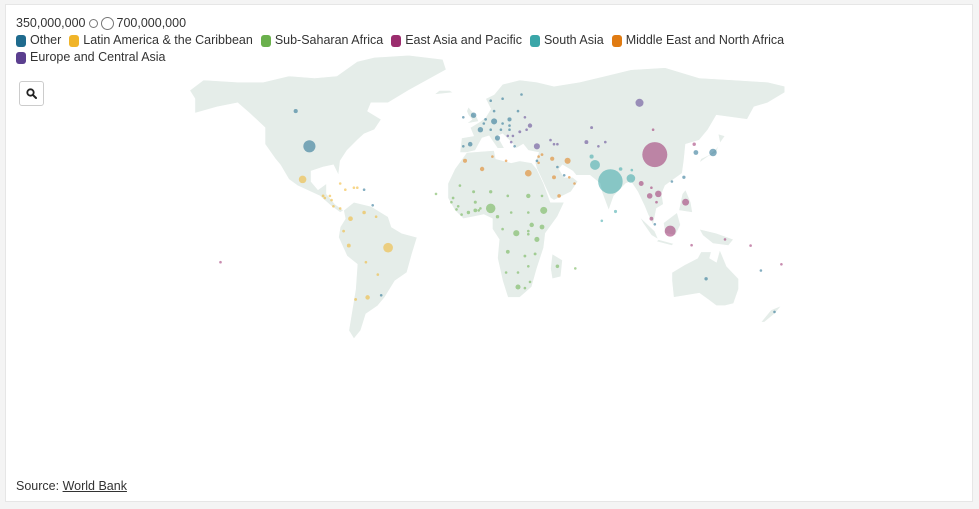  What do you see at coordinates (161, 40) in the screenshot?
I see `legend-item-latin-america-the-caribbean: Latin America & the Caribbean` at bounding box center [161, 40].